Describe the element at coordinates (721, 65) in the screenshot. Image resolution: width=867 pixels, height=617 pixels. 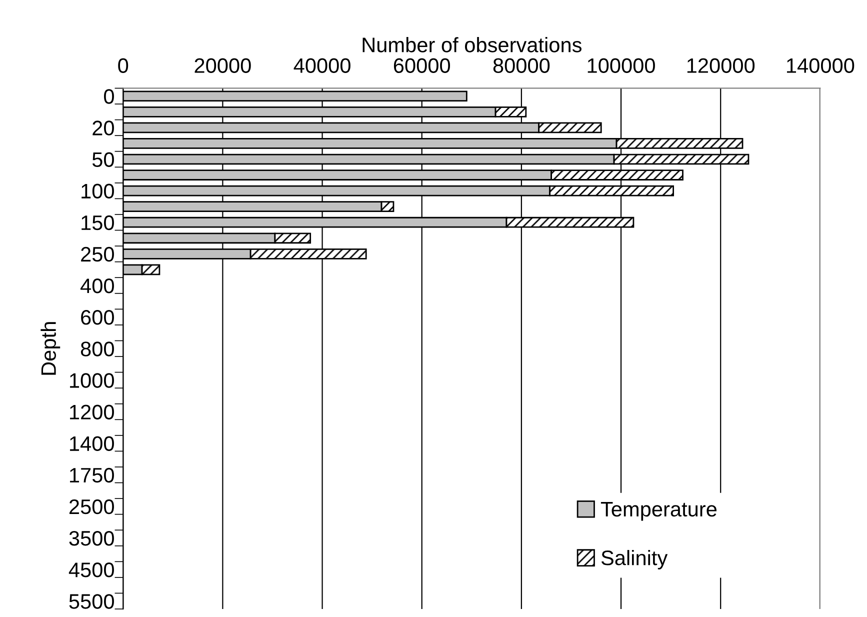
I see `x-tick-label: 120000` at that location.